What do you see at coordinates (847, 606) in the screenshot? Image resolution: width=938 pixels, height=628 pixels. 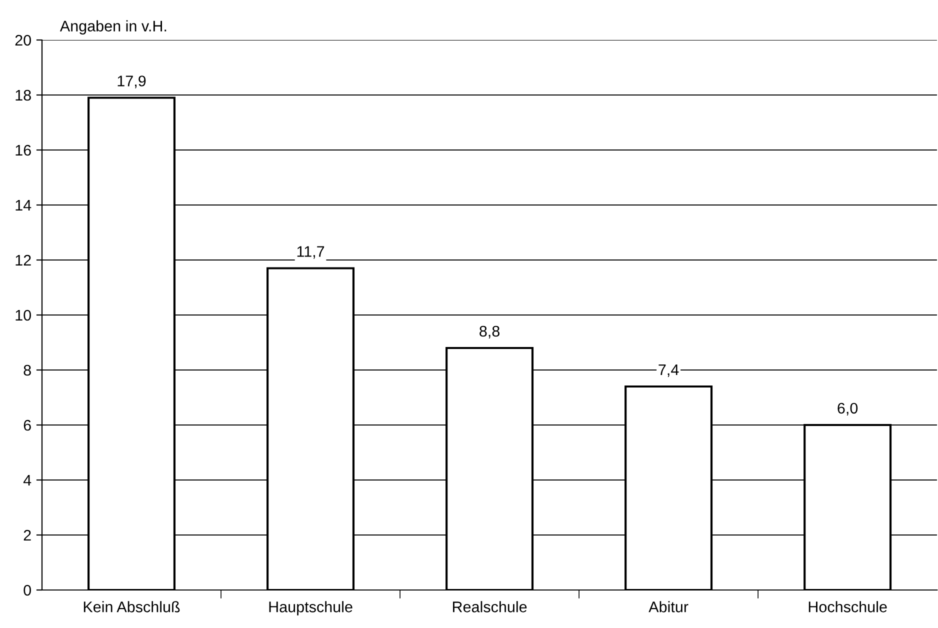 I see `x-tick-label: Hochschule` at bounding box center [847, 606].